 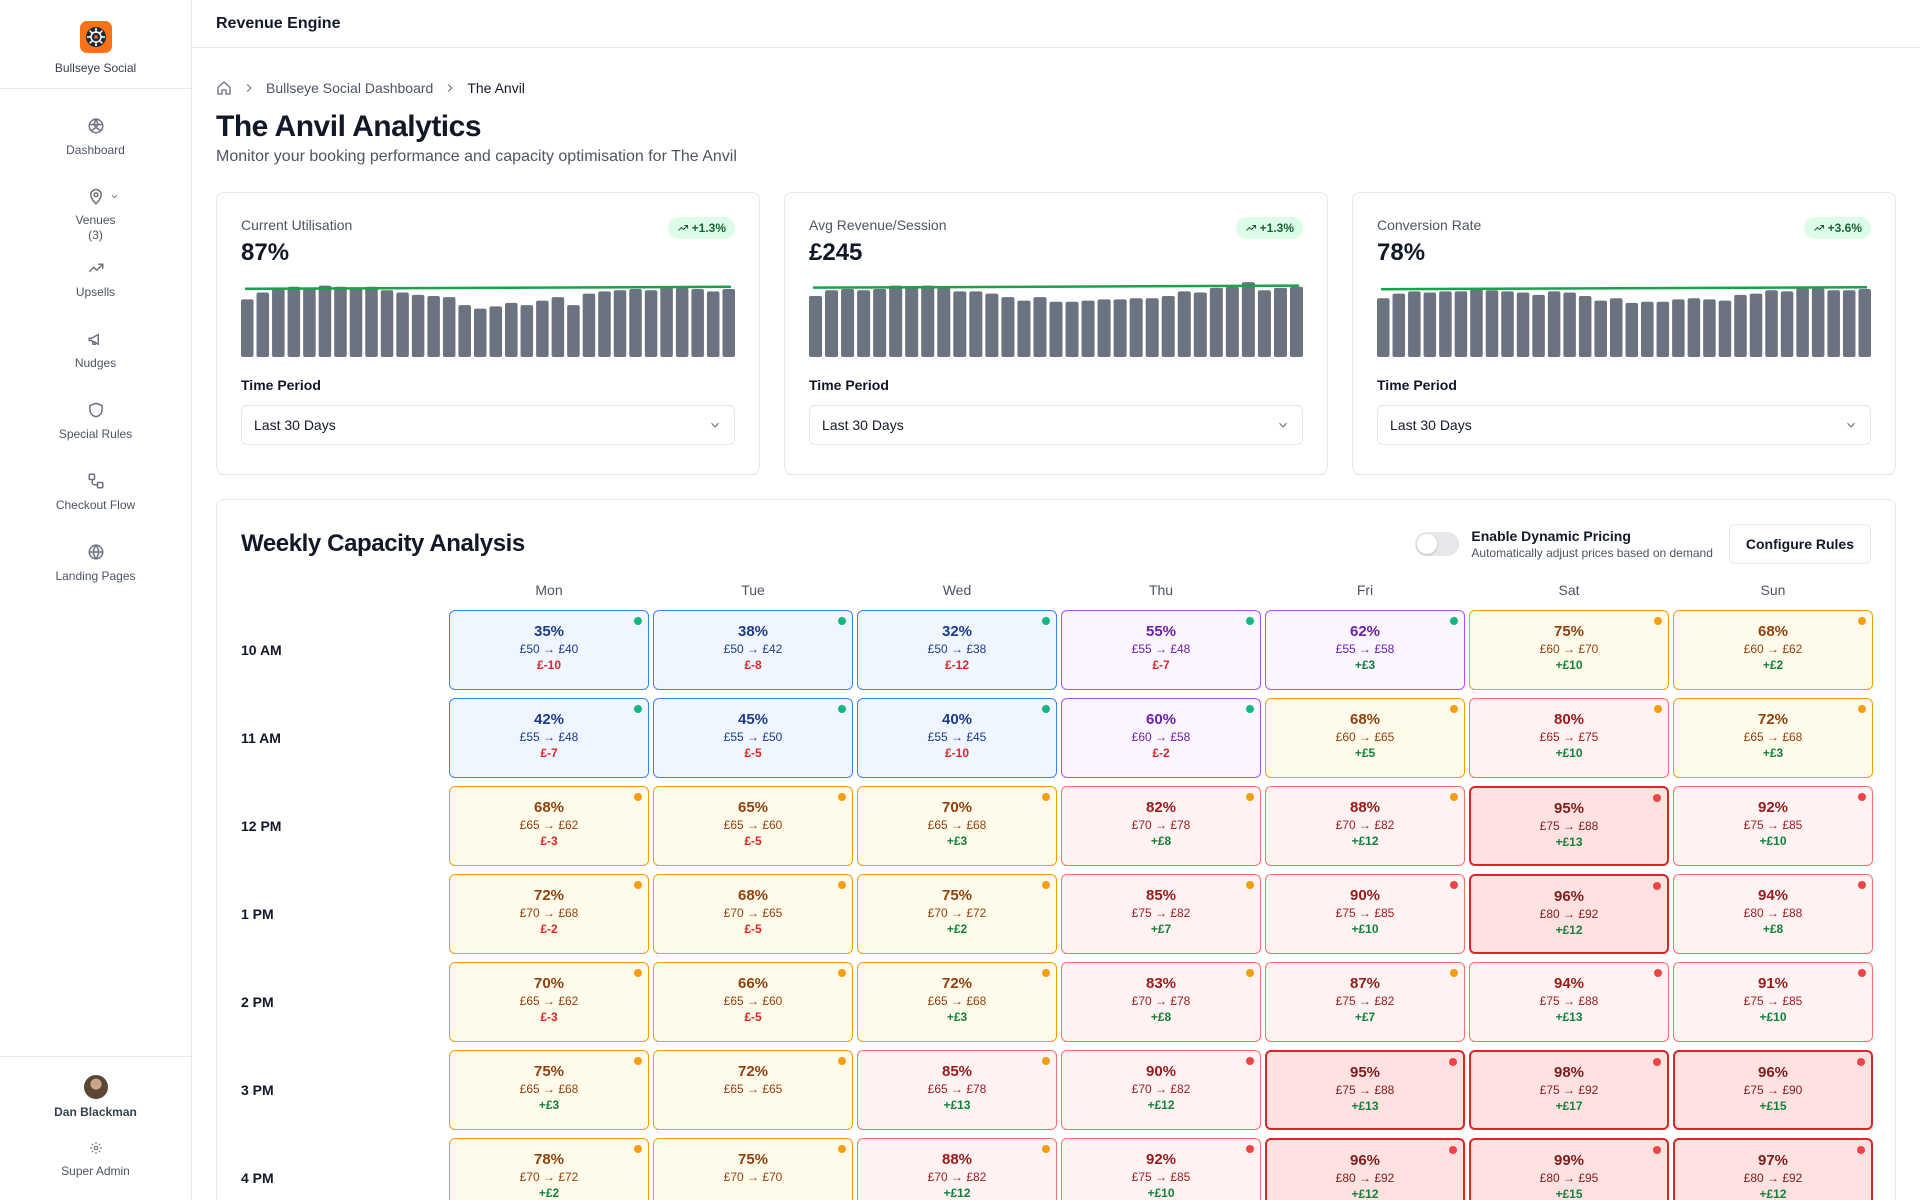 What do you see at coordinates (549, 914) in the screenshot?
I see `capacity-cell: 72% £70 → £68 £-2` at bounding box center [549, 914].